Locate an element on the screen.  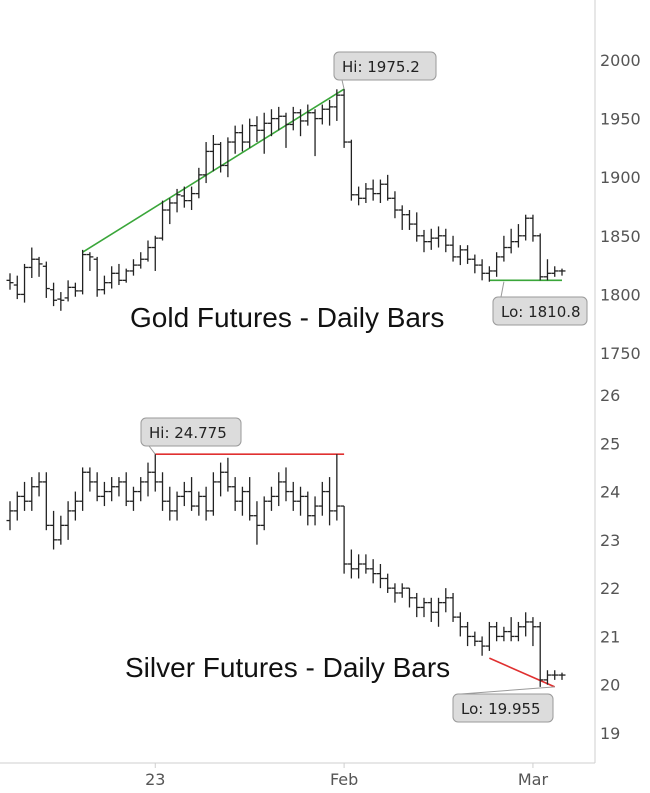
x-tick-label: 23 is located at coordinates (155, 779).